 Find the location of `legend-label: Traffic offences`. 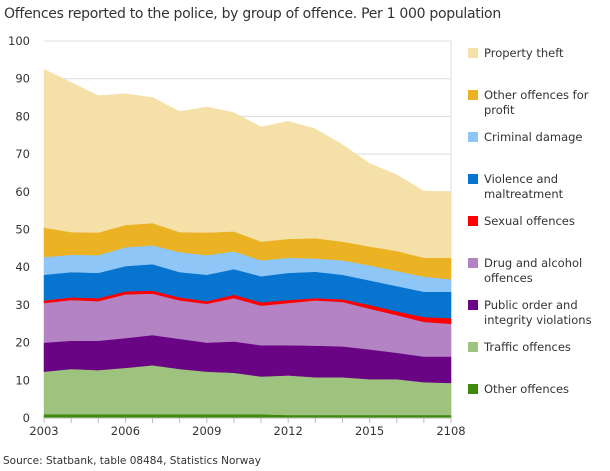

legend-label: Traffic offences is located at coordinates (527, 347).